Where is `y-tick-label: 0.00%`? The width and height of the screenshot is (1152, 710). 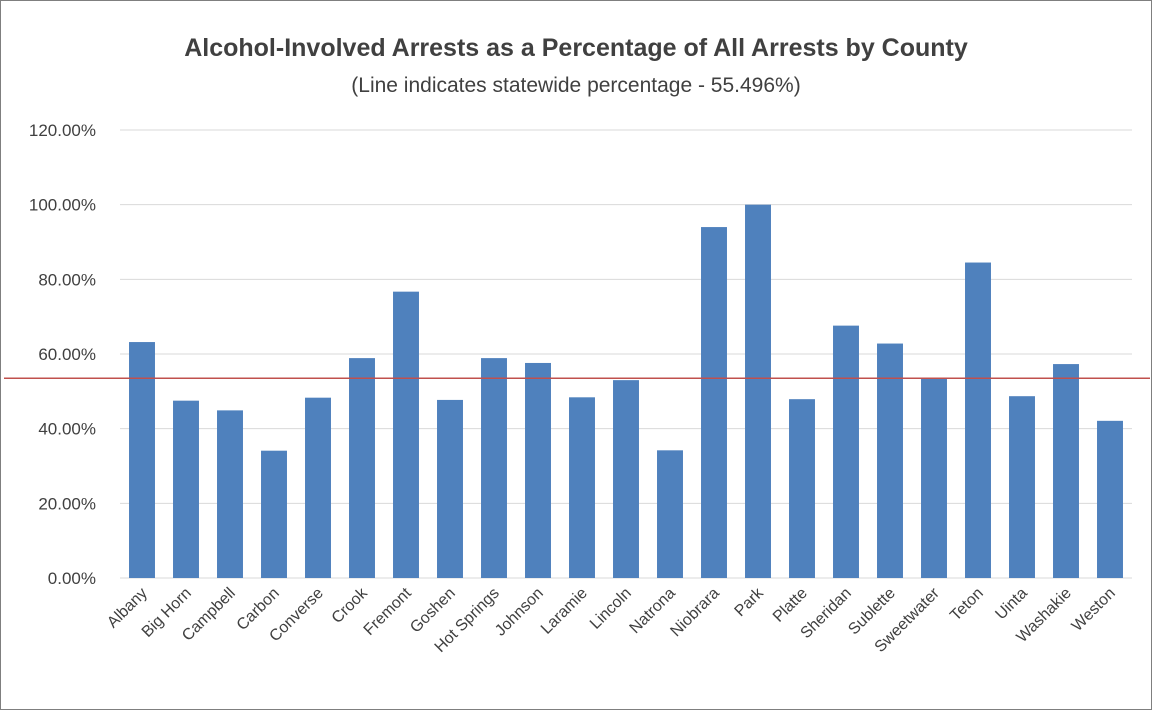 y-tick-label: 0.00% is located at coordinates (72, 578).